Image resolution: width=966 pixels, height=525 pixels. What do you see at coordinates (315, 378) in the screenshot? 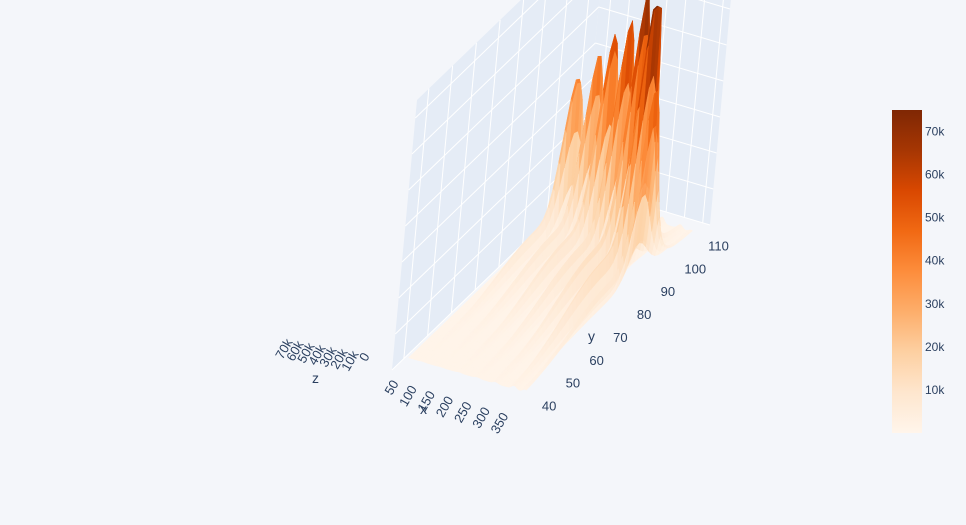
I see `z-axis-title: z` at bounding box center [315, 378].